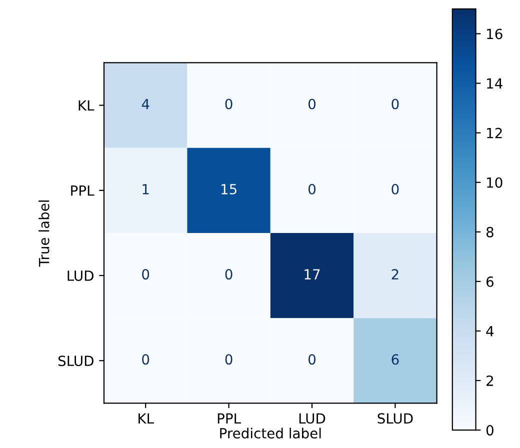 This screenshot has width=520, height=448. Describe the element at coordinates (270, 433) in the screenshot. I see `x-axis-title: Predicted label` at that location.